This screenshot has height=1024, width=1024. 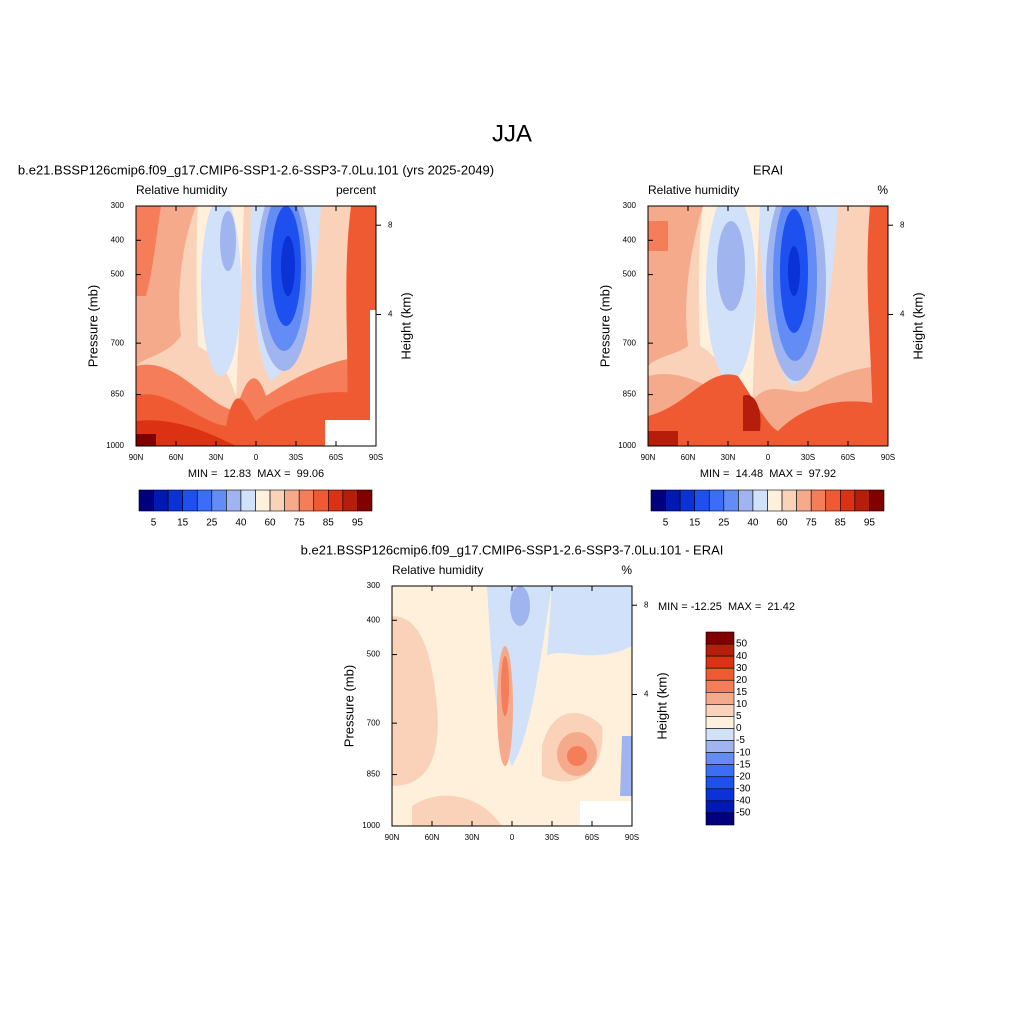 What do you see at coordinates (512, 133) in the screenshot?
I see `figure-title: JJA` at bounding box center [512, 133].